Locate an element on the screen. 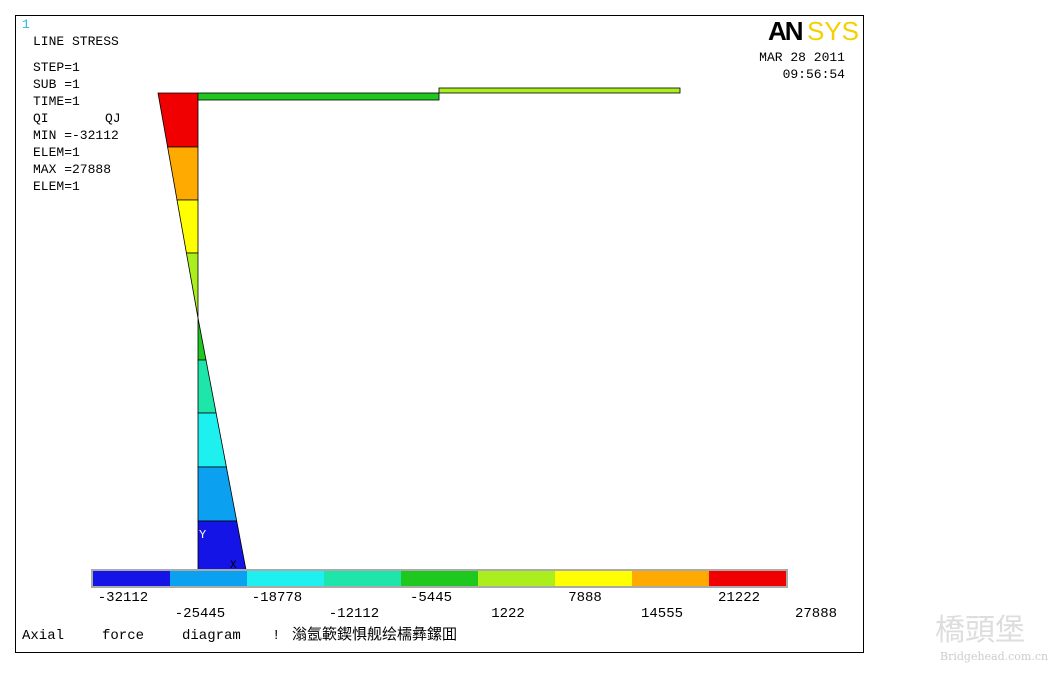 This screenshot has height=673, width=1054. info-line: TIME=1 is located at coordinates (56, 101).